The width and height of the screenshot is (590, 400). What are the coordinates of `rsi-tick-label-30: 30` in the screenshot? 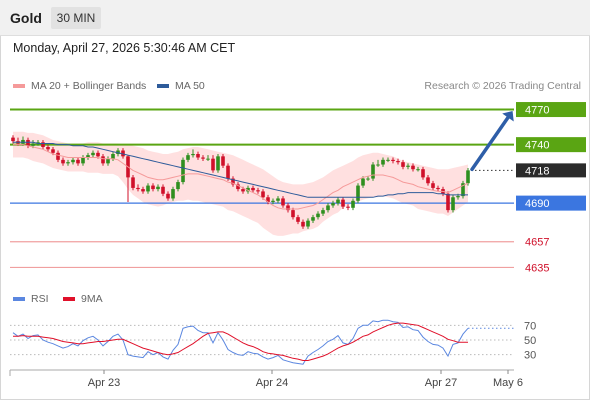 It's located at (530, 356).